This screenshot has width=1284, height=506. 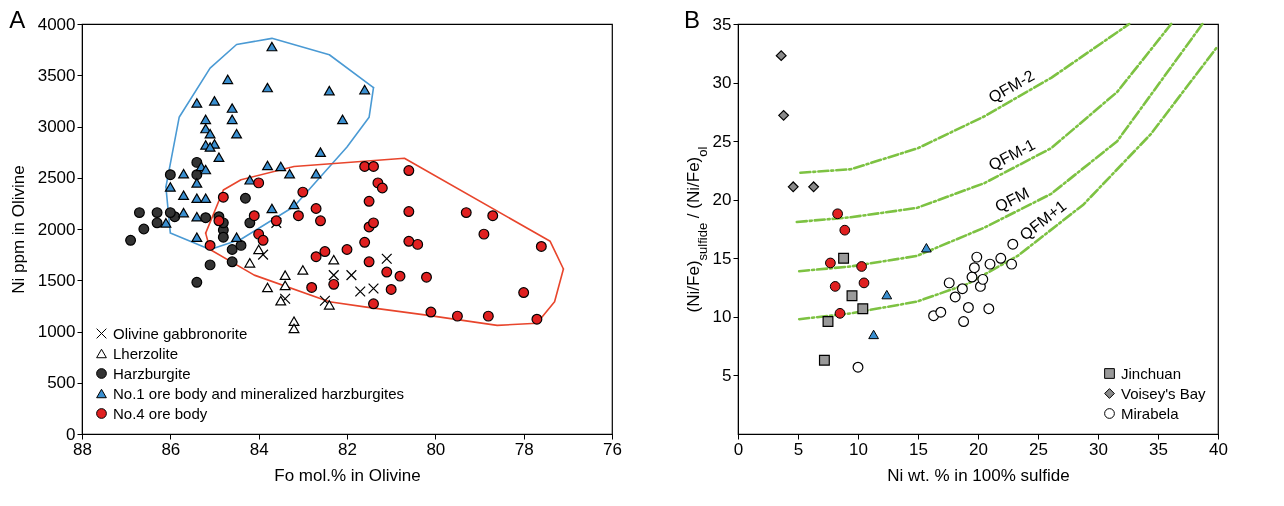 I want to click on legend-label: Mirabela, so click(x=1150, y=413).